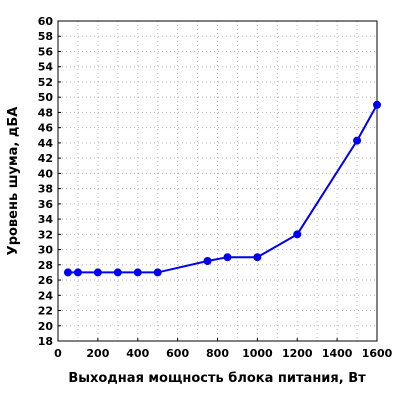 Image resolution: width=400 pixels, height=400 pixels. Describe the element at coordinates (257, 353) in the screenshot. I see `x-tick-label: 1000` at that location.